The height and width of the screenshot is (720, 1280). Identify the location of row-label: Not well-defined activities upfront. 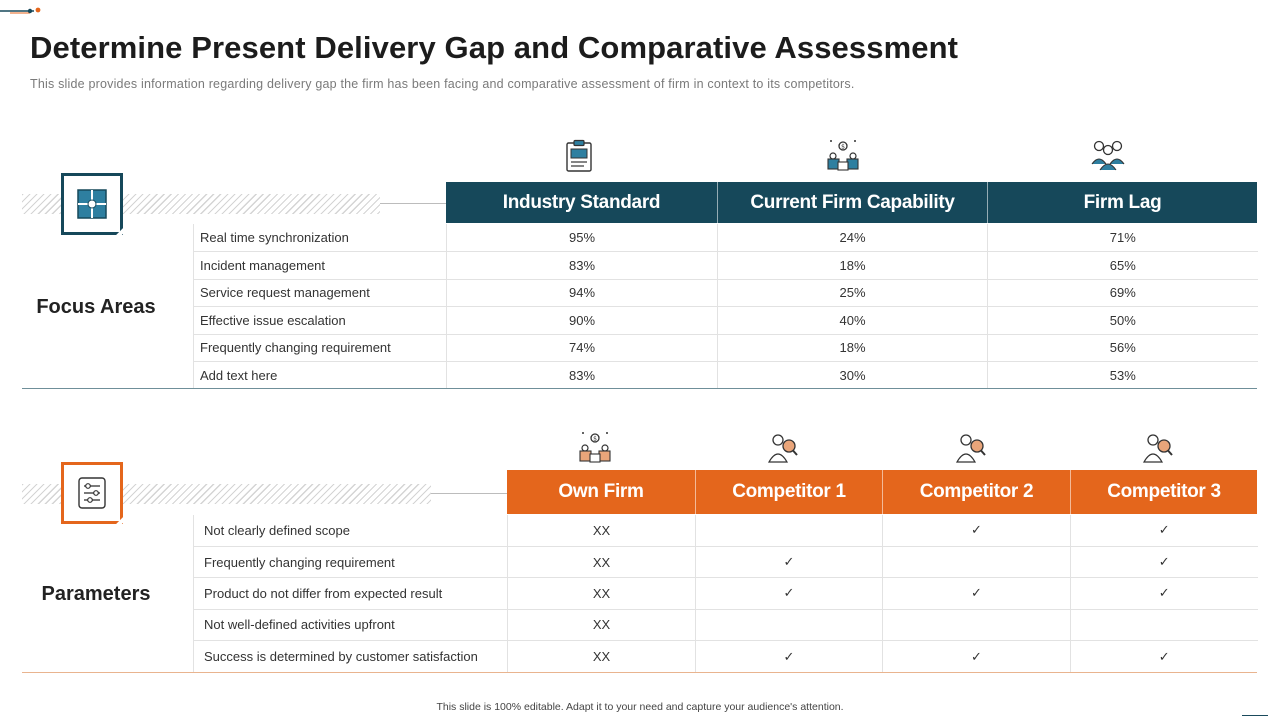
(350, 625).